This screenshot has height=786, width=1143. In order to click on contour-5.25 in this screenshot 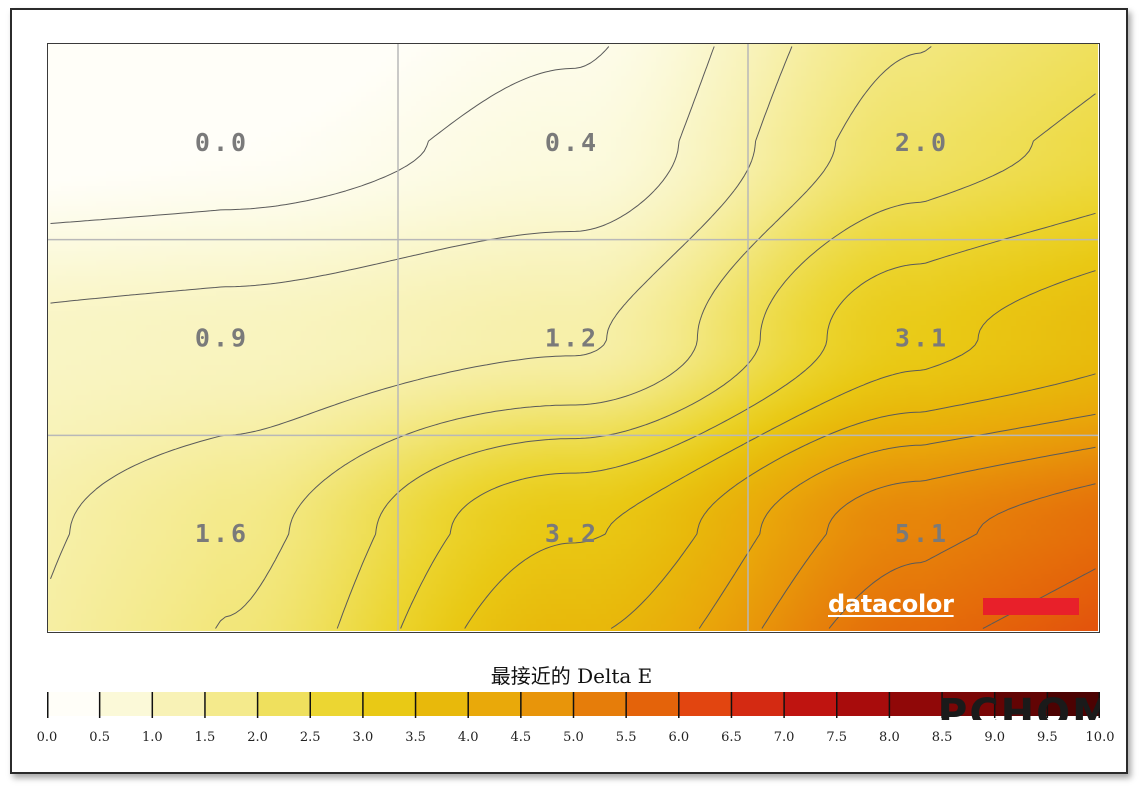, I will do `click(962, 556)`.